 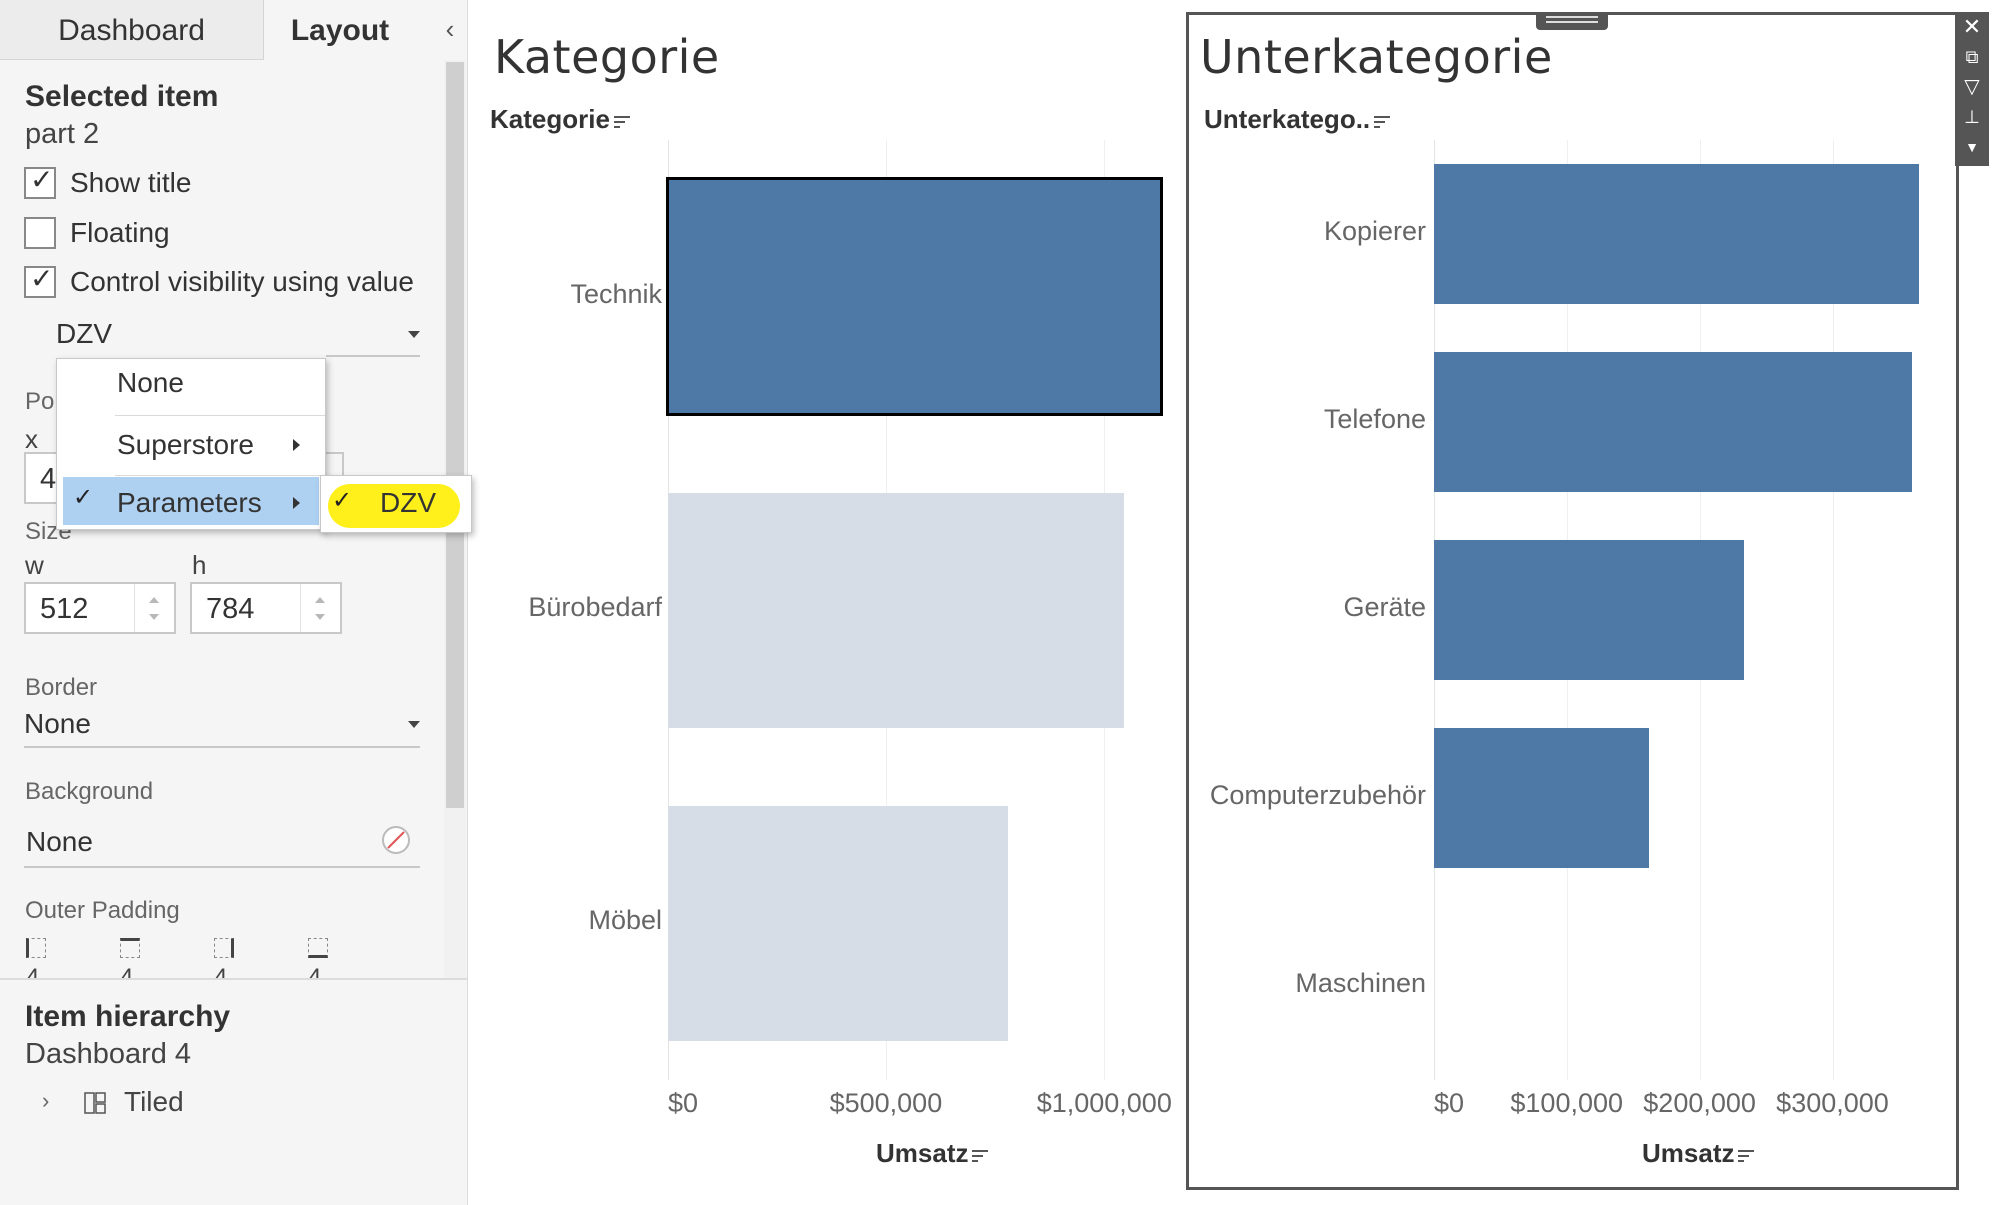 I want to click on background-underline, so click(x=222, y=867).